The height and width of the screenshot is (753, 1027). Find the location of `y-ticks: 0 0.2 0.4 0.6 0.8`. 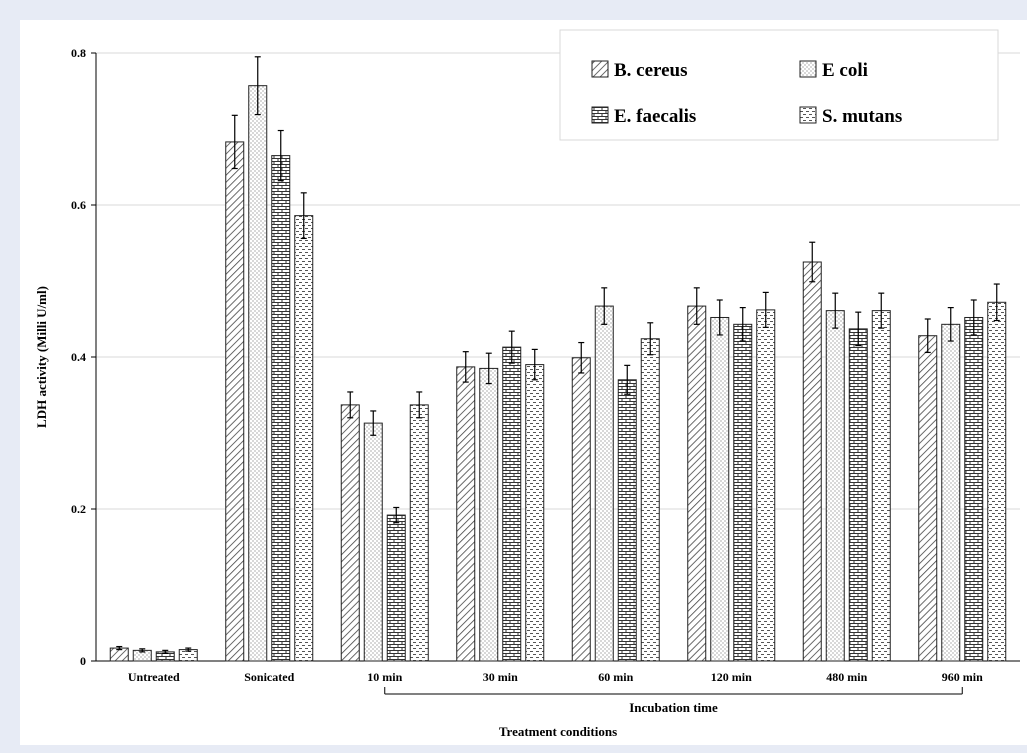

y-ticks: 0 0.2 0.4 0.6 0.8 is located at coordinates (83, 357).